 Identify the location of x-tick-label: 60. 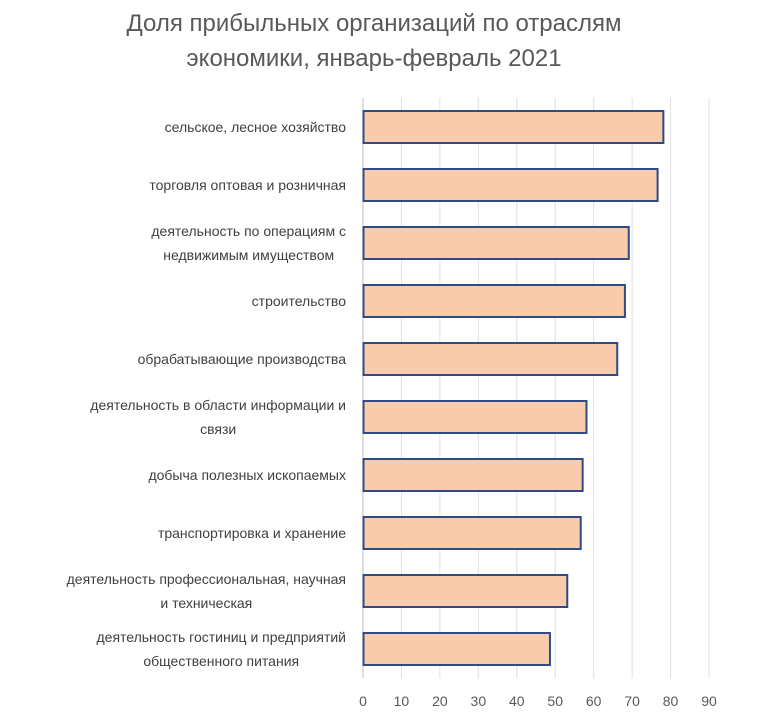
(594, 701).